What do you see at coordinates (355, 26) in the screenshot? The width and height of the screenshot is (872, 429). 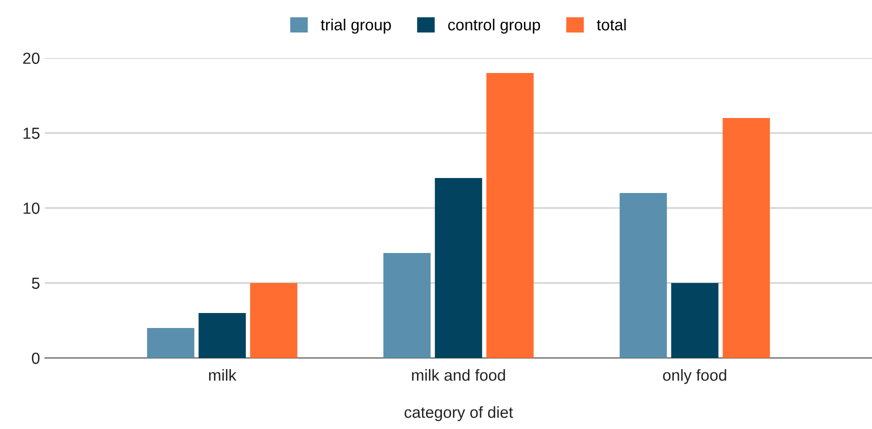 I see `legend-label: trial group` at bounding box center [355, 26].